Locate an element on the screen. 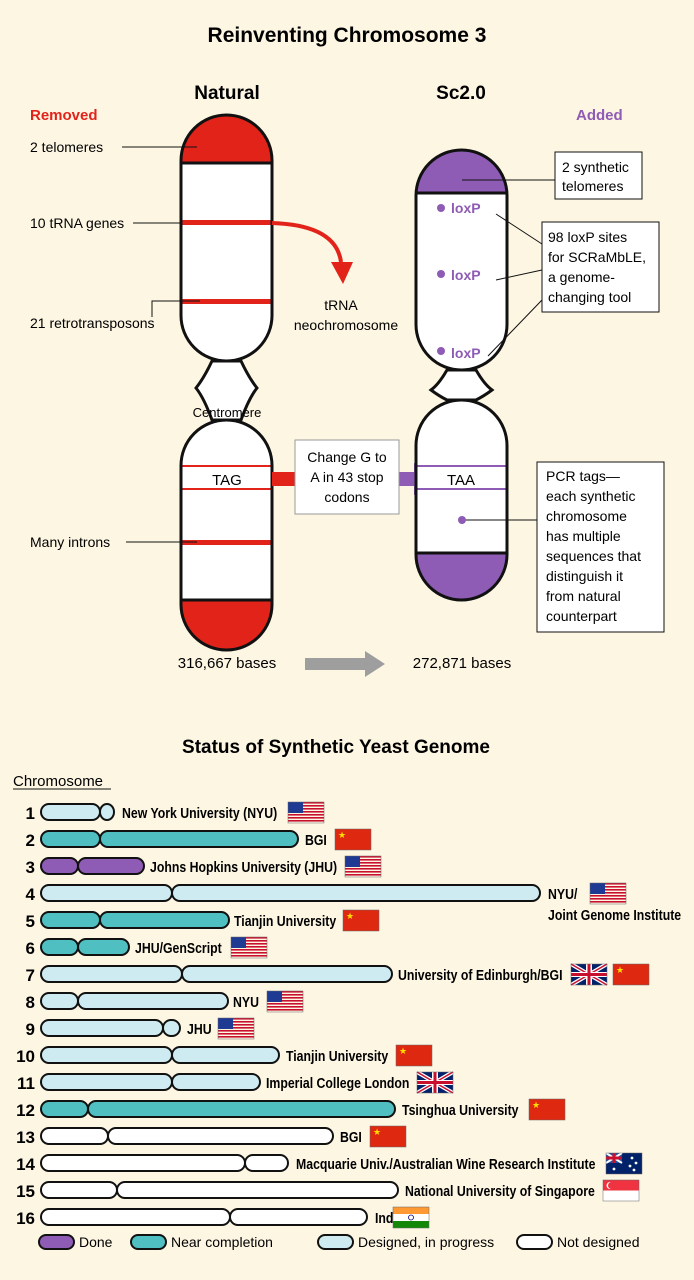 This screenshot has width=694, height=1280. pcr-box is located at coordinates (600, 547).